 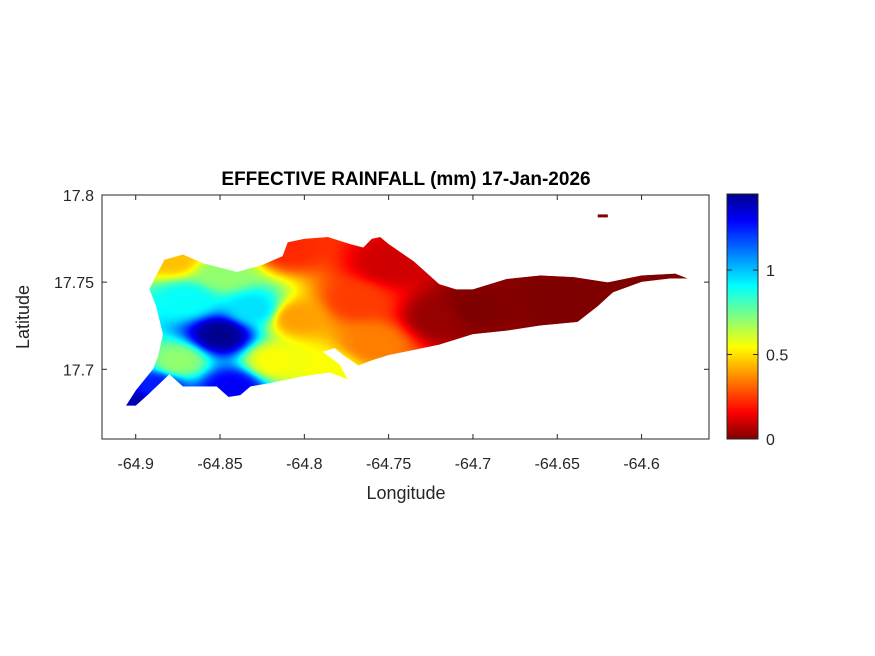 I want to click on x-axis-label: Longitude, so click(x=405, y=493).